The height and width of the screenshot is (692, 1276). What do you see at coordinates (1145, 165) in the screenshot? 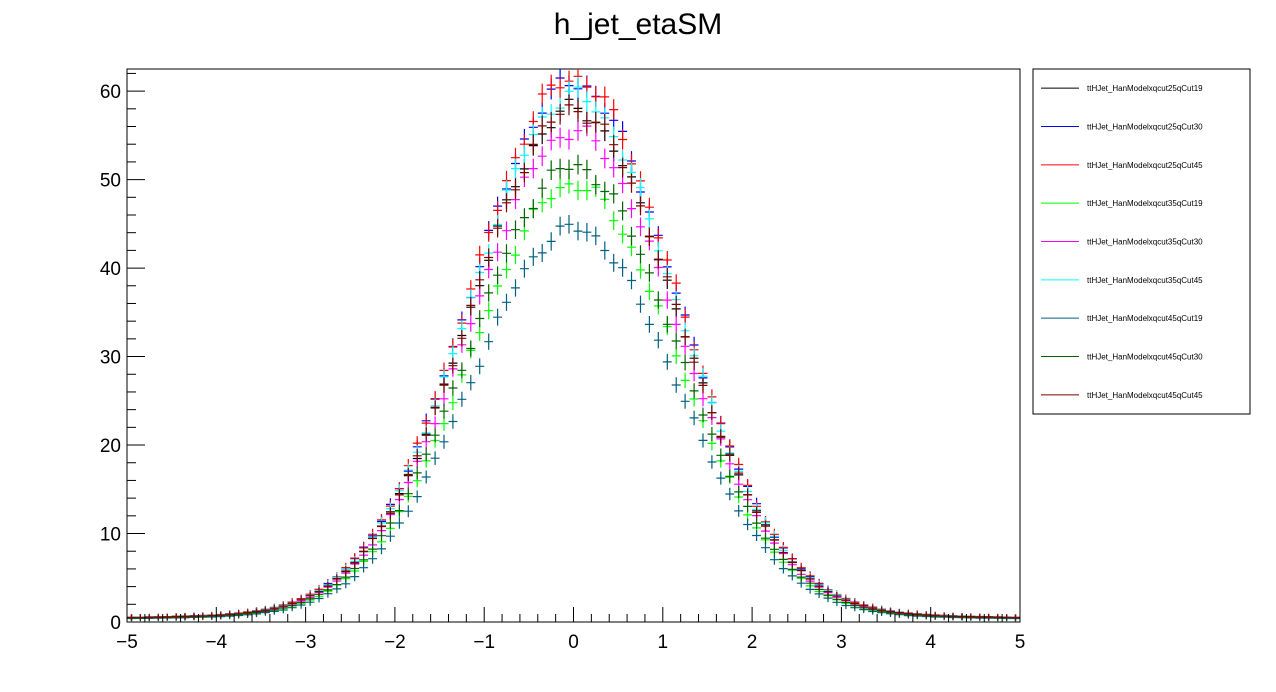
I see `legend-label: ttHJet_HanModelxqcut25qCut45` at bounding box center [1145, 165].